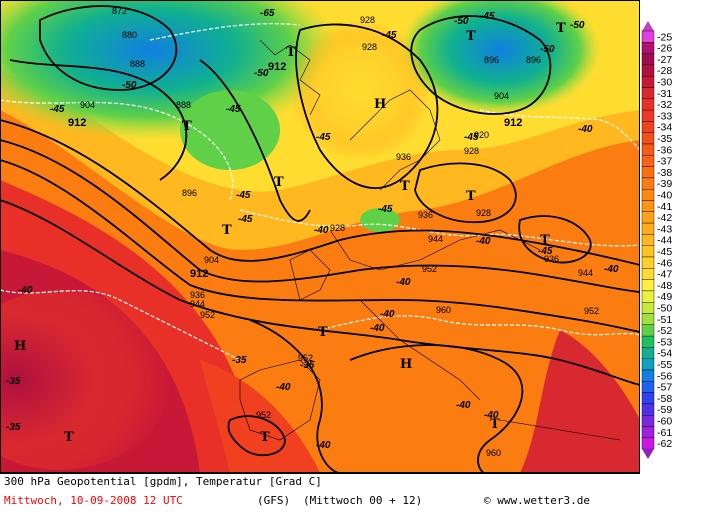  Describe the element at coordinates (664, 422) in the screenshot. I see `scale-label: -60` at that location.